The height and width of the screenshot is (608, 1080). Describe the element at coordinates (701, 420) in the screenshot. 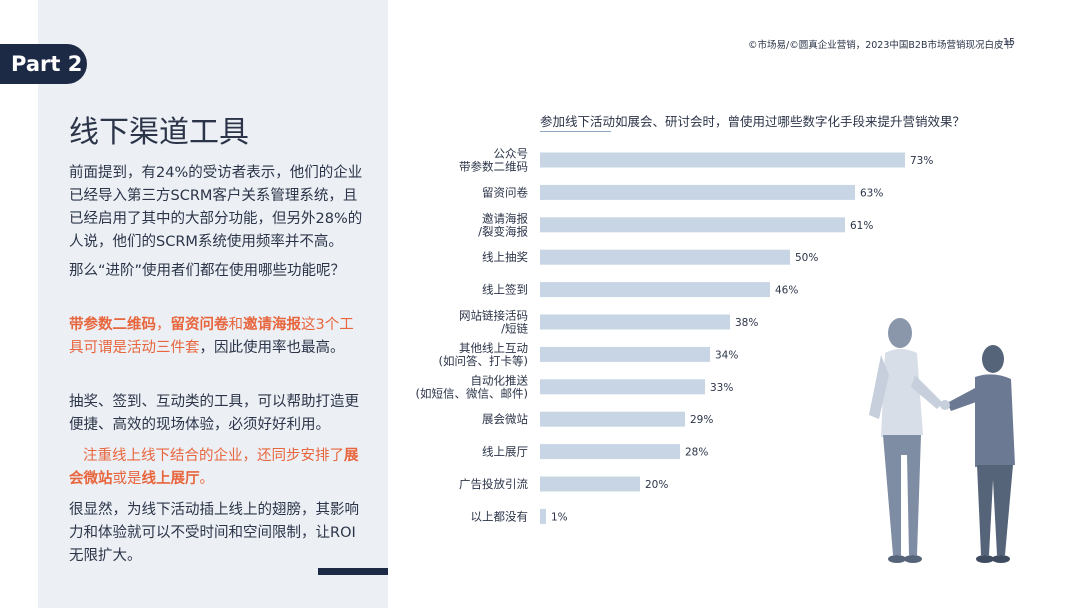

I see `value-label: 29%` at that location.